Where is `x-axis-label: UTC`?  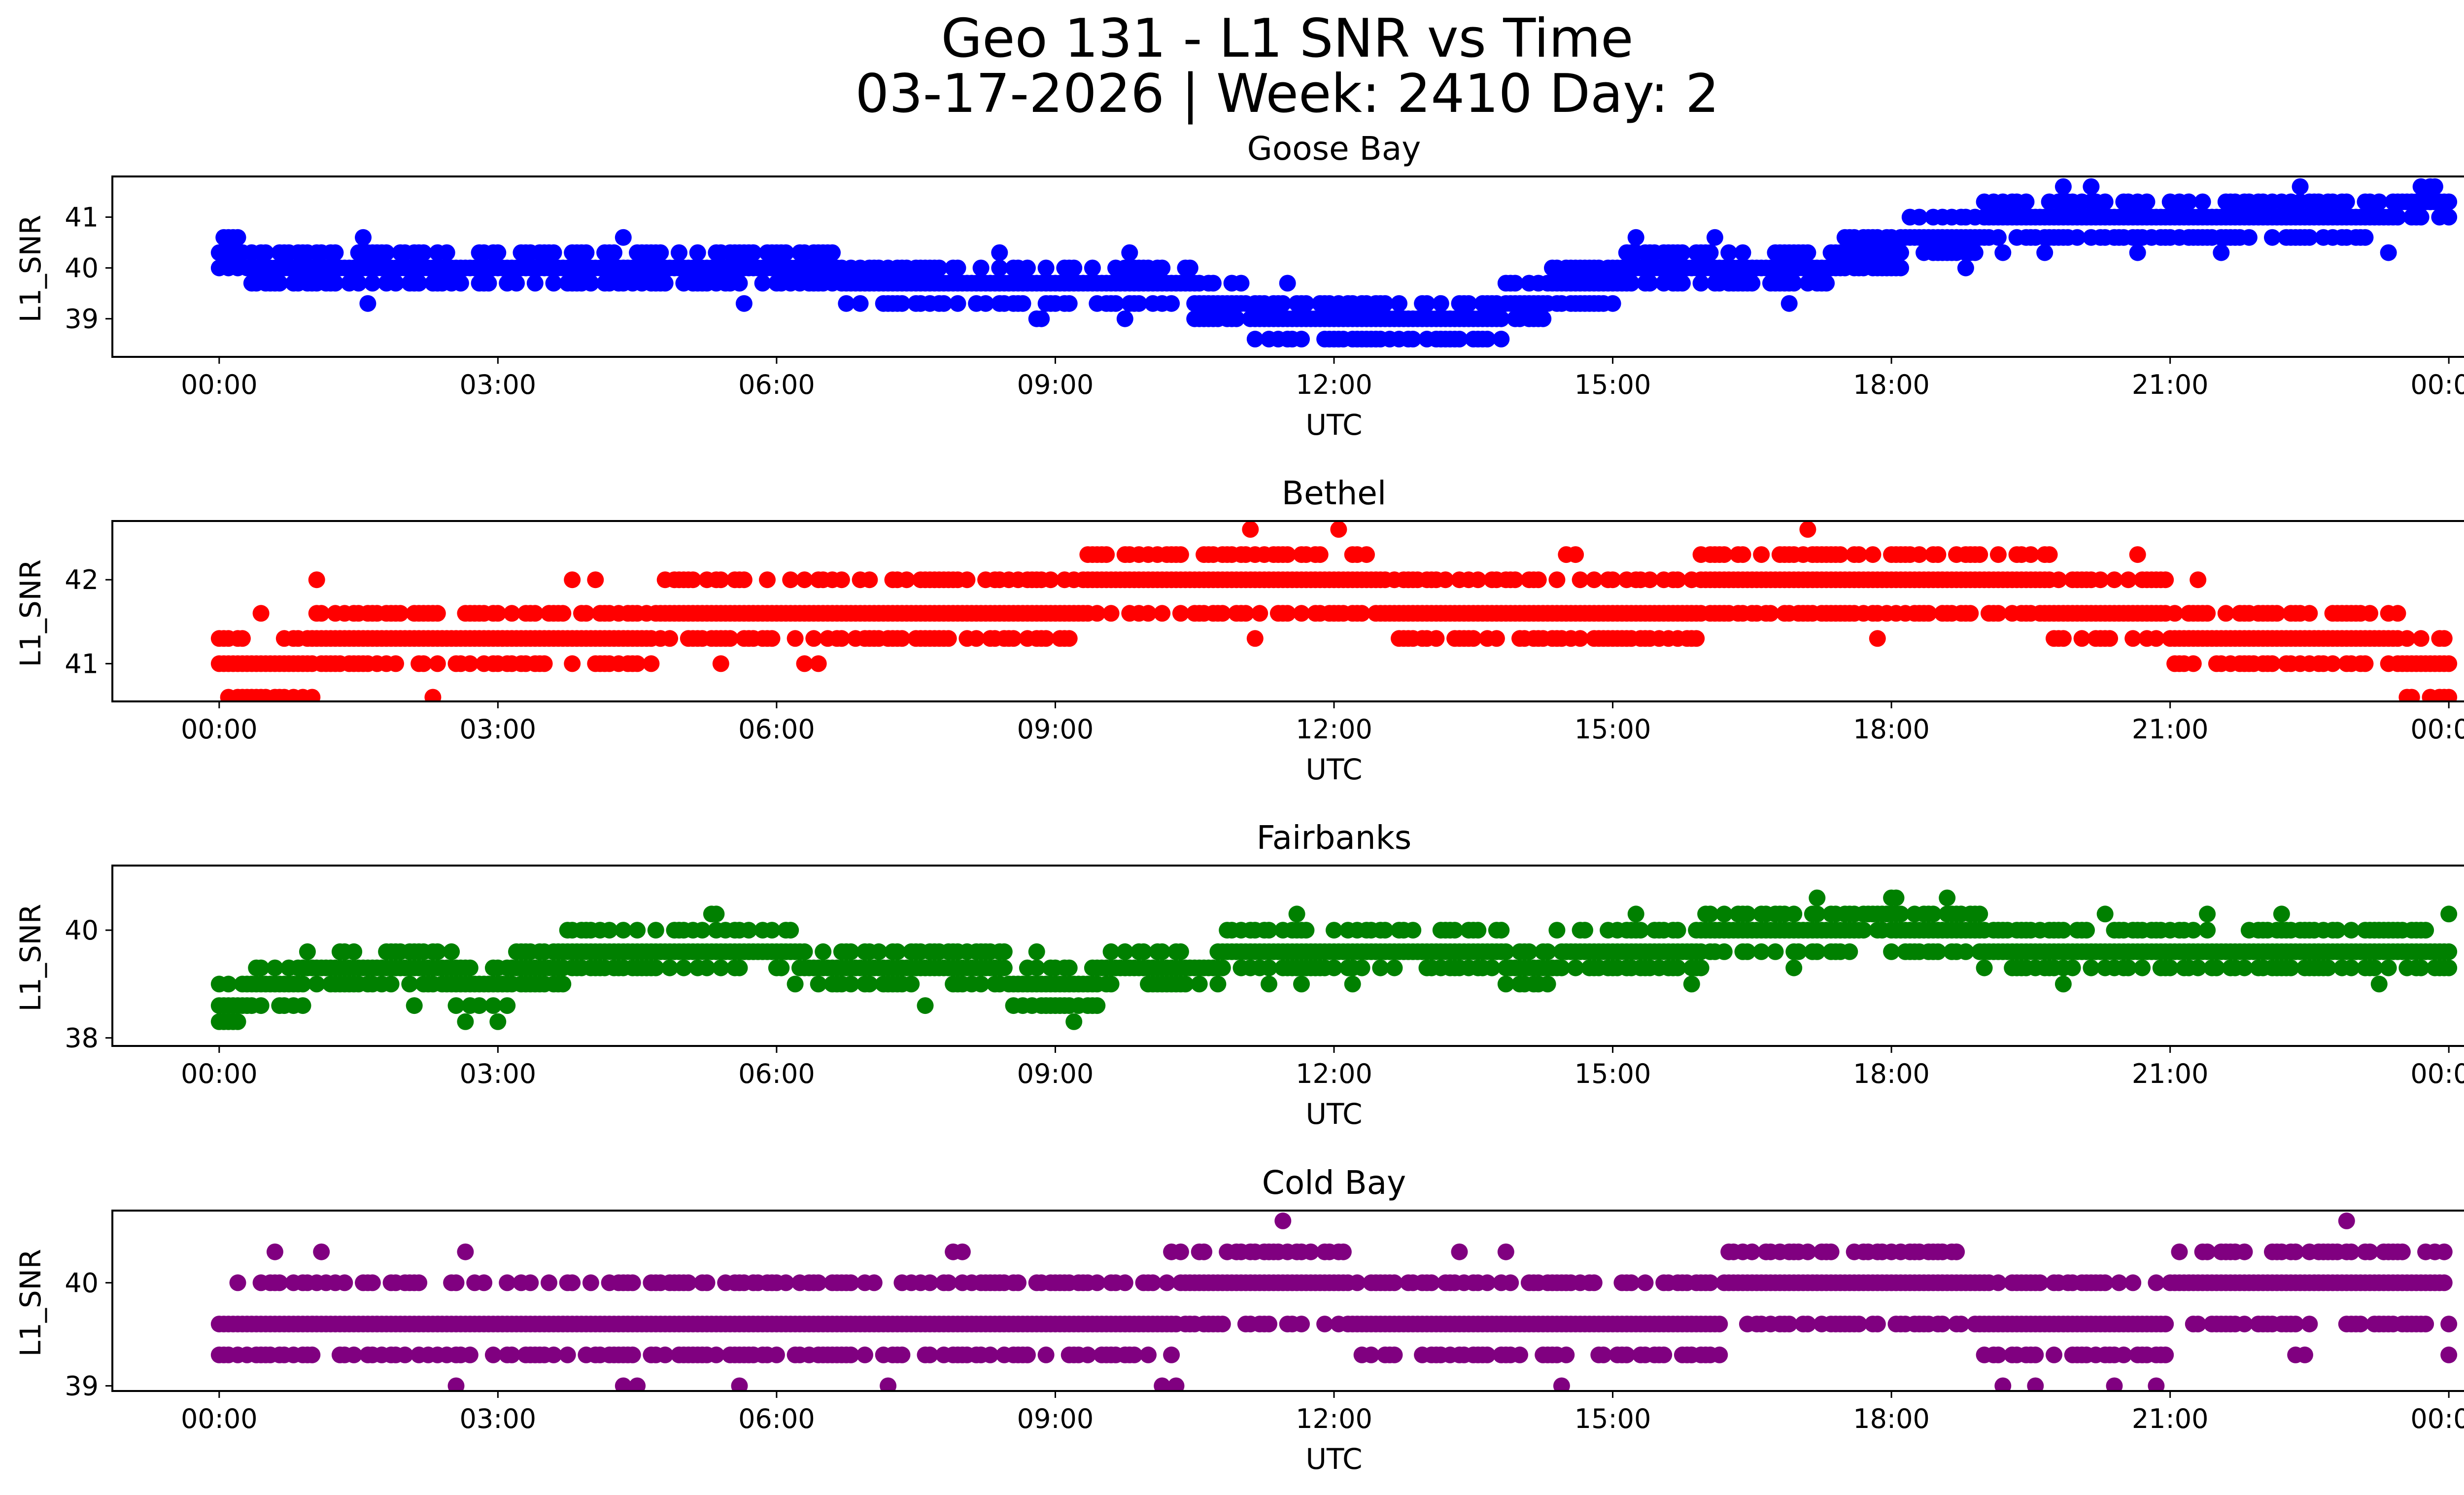
x-axis-label: UTC is located at coordinates (1334, 1459).